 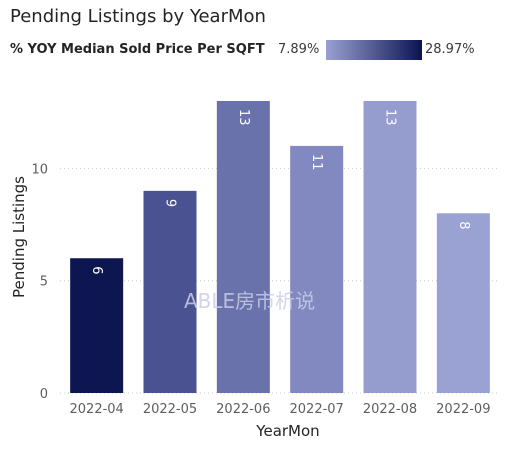 I want to click on y-tick-label: 0, so click(x=44, y=394).